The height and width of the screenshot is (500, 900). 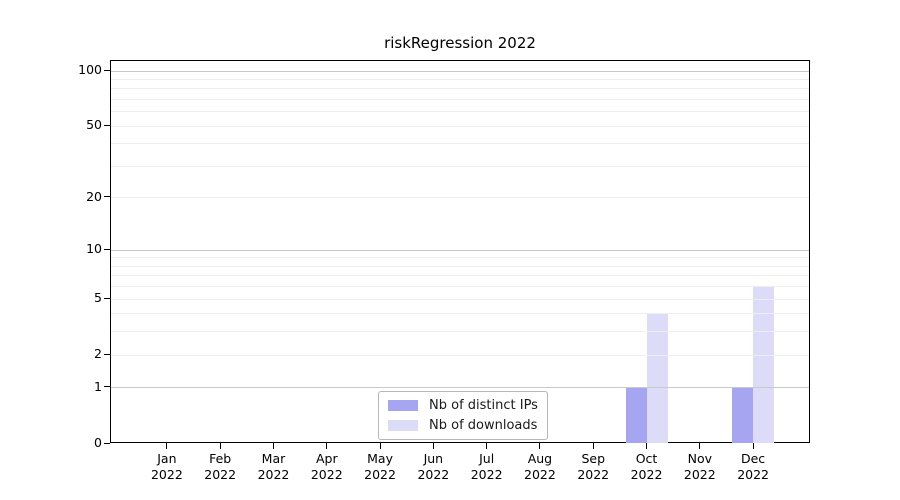 What do you see at coordinates (167, 458) in the screenshot?
I see `month-label: Jan` at bounding box center [167, 458].